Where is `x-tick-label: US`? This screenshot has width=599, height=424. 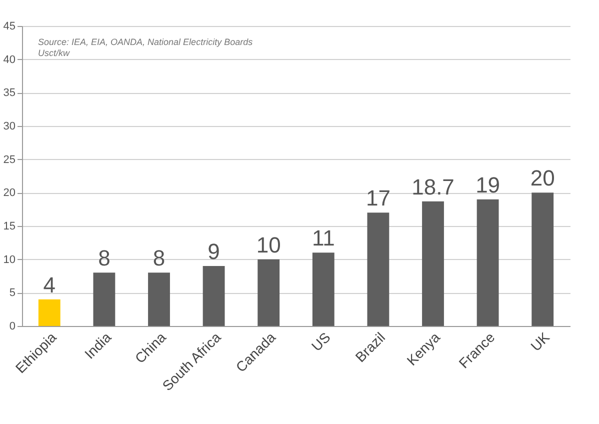 x-tick-label: US is located at coordinates (321, 341).